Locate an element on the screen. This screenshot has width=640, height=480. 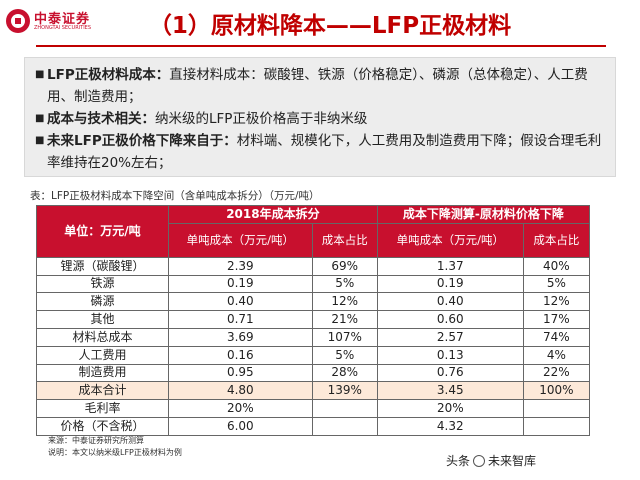
cell-value: 2.39 is located at coordinates (240, 266).